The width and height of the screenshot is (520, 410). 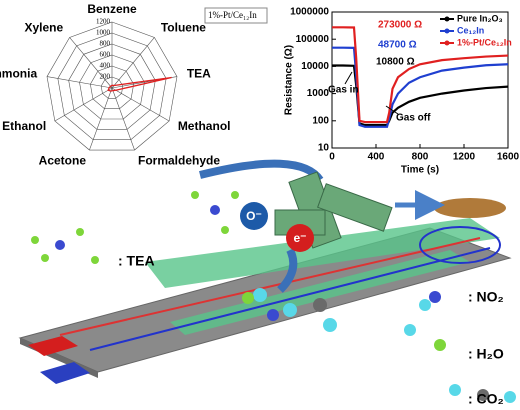 What do you see at coordinates (63, 160) in the screenshot?
I see `category-label: Acetone` at bounding box center [63, 160].